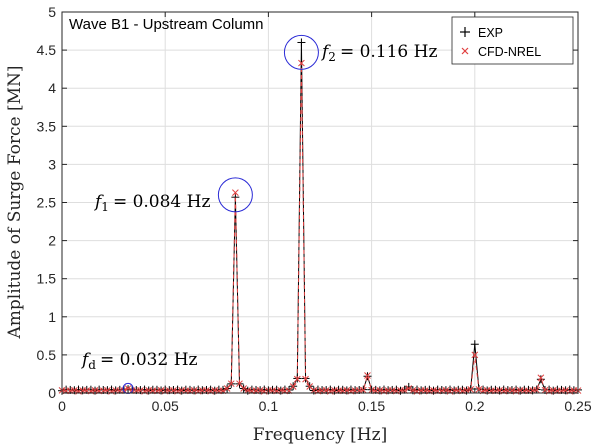  I want to click on legend-label-exp: EXP, so click(490, 33).